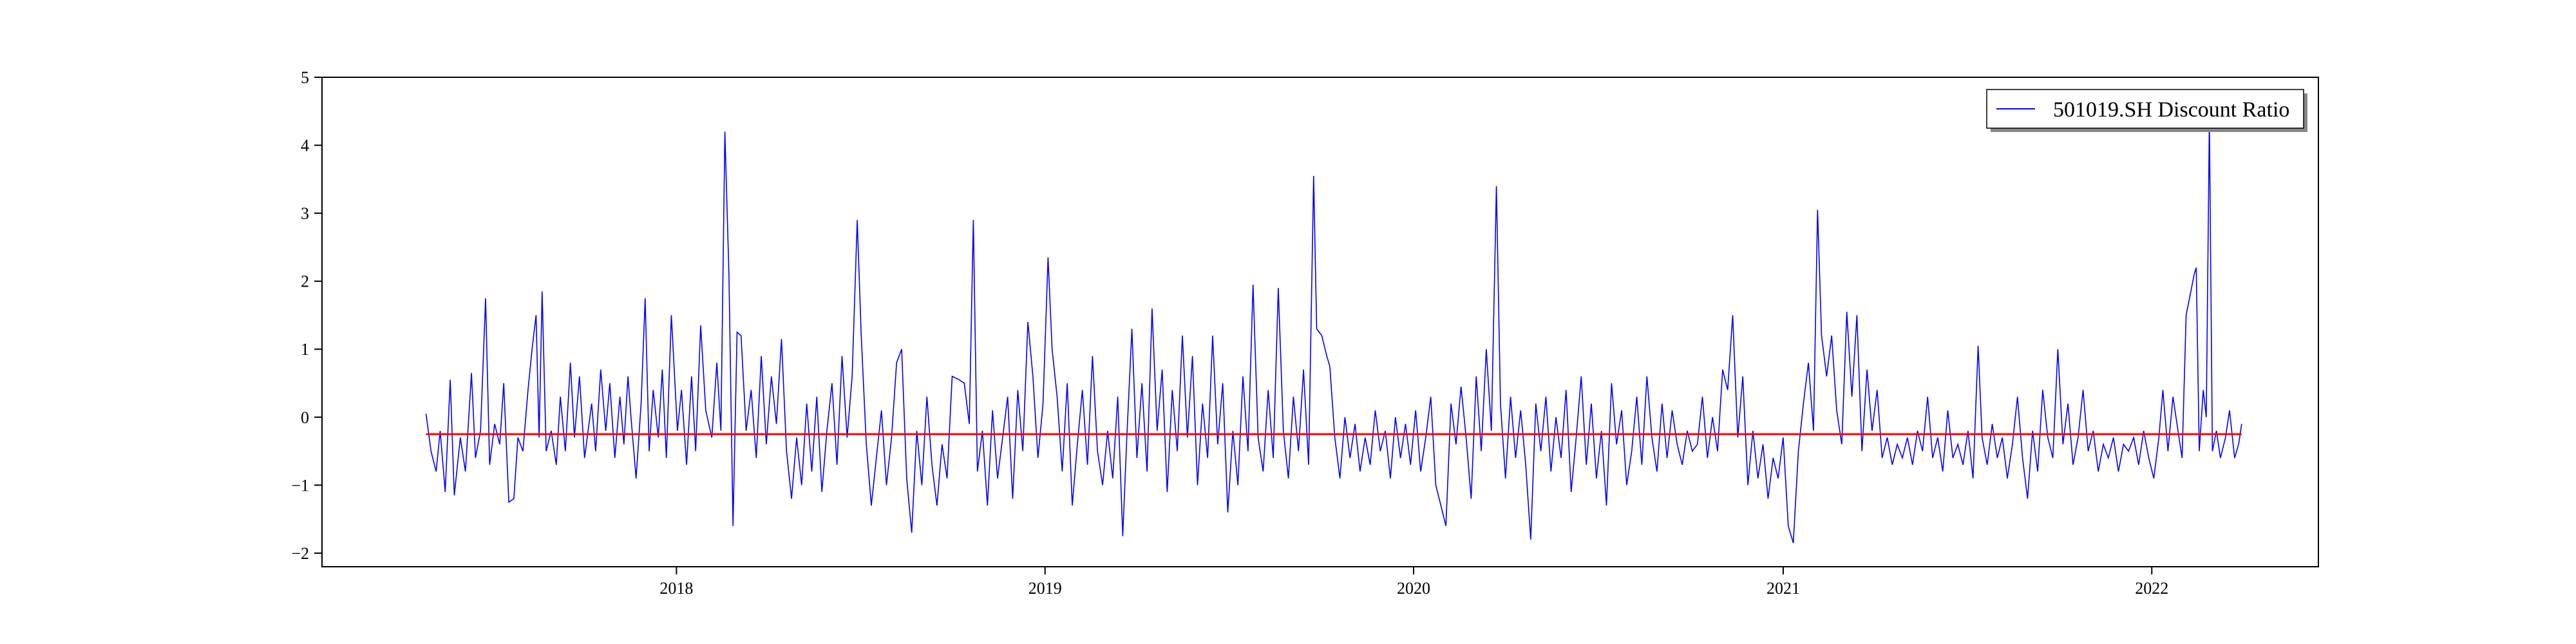  I want to click on x-tick-label: 2018, so click(676, 588).